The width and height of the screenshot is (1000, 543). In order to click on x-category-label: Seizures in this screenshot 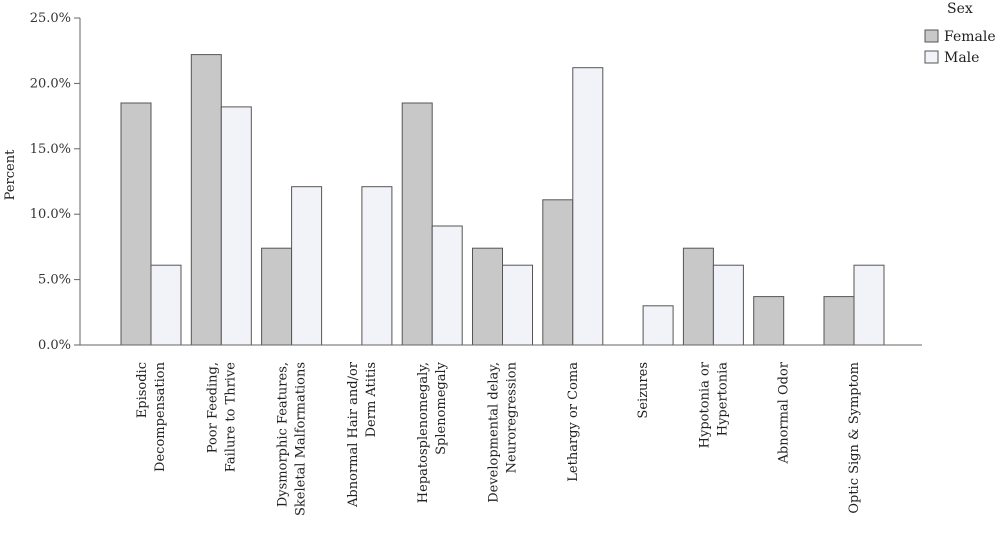, I will do `click(643, 390)`.